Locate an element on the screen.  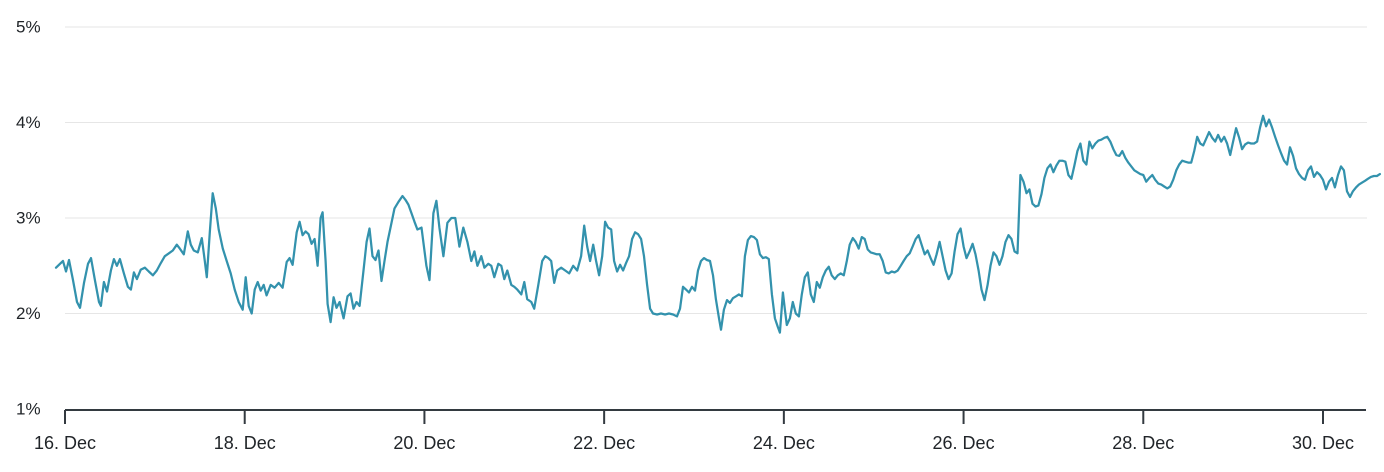
x-axis-label: 22. Dec is located at coordinates (604, 443).